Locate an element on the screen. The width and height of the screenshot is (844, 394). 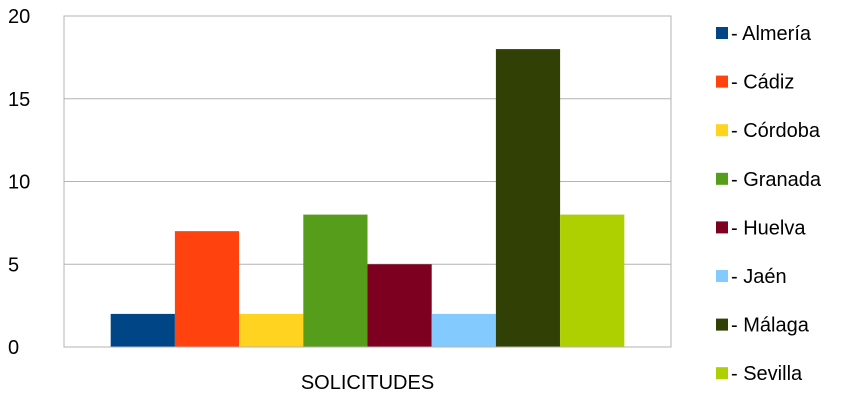
legend-item: - Jaén is located at coordinates (751, 277).